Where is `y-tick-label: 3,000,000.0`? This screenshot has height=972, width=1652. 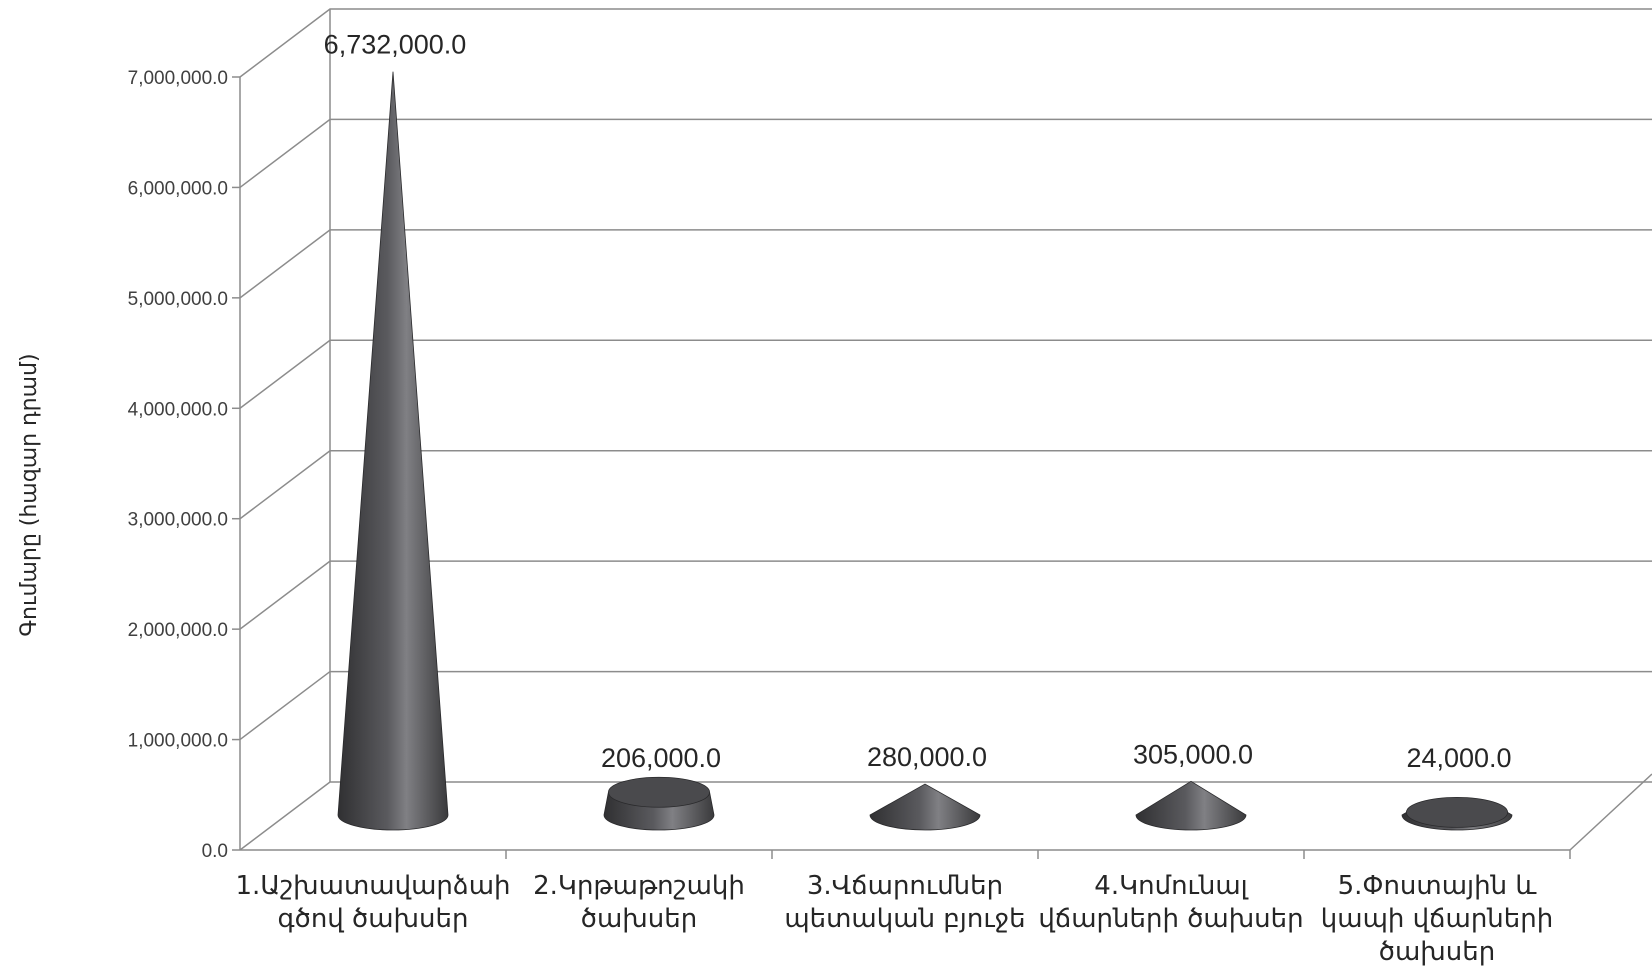
y-tick-label: 3,000,000.0 is located at coordinates (178, 520).